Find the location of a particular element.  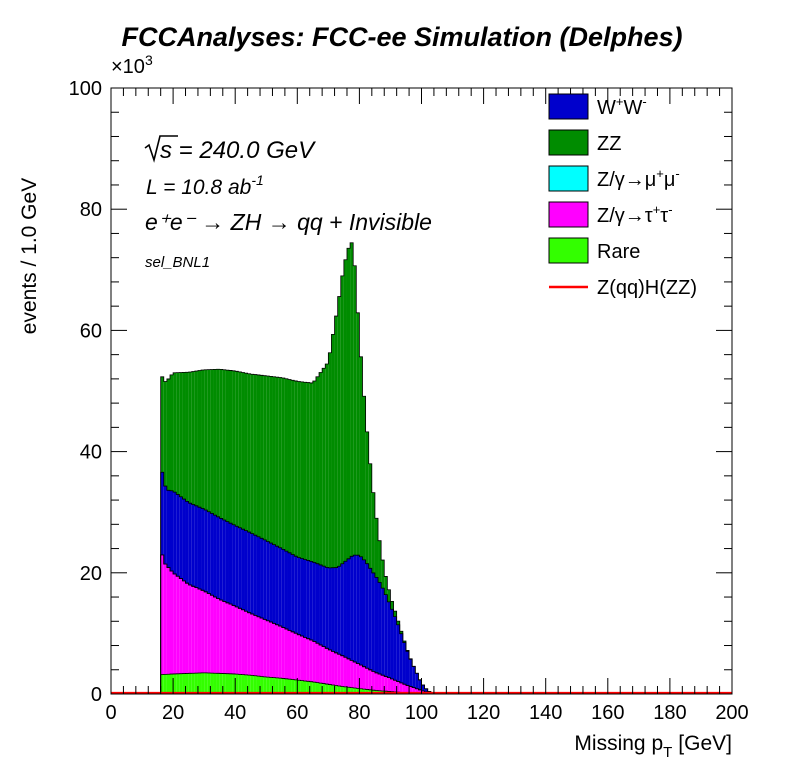

y-tick-label: 0 is located at coordinates (96, 695).